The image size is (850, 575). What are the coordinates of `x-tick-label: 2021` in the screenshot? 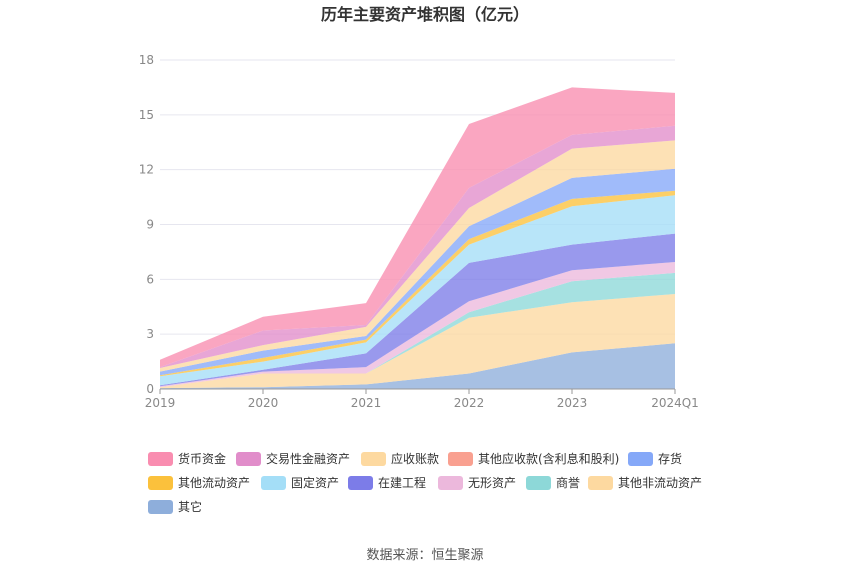 It's located at (366, 403).